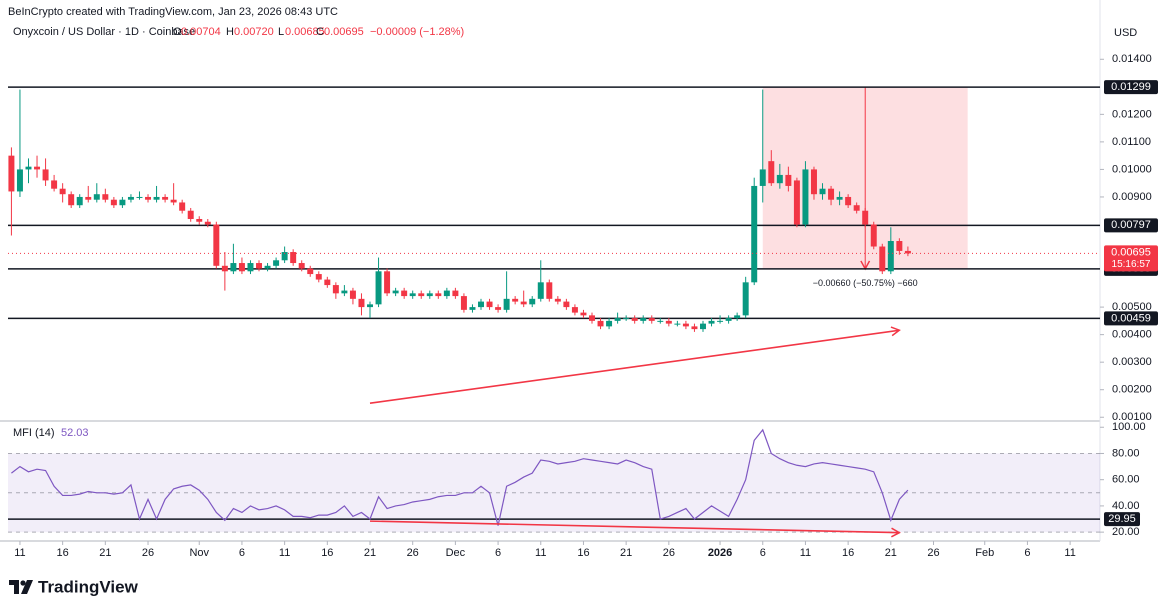 Image resolution: width=1170 pixels, height=610 pixels. Describe the element at coordinates (344, 32) in the screenshot. I see `ohlc-value: 0.00695` at that location.